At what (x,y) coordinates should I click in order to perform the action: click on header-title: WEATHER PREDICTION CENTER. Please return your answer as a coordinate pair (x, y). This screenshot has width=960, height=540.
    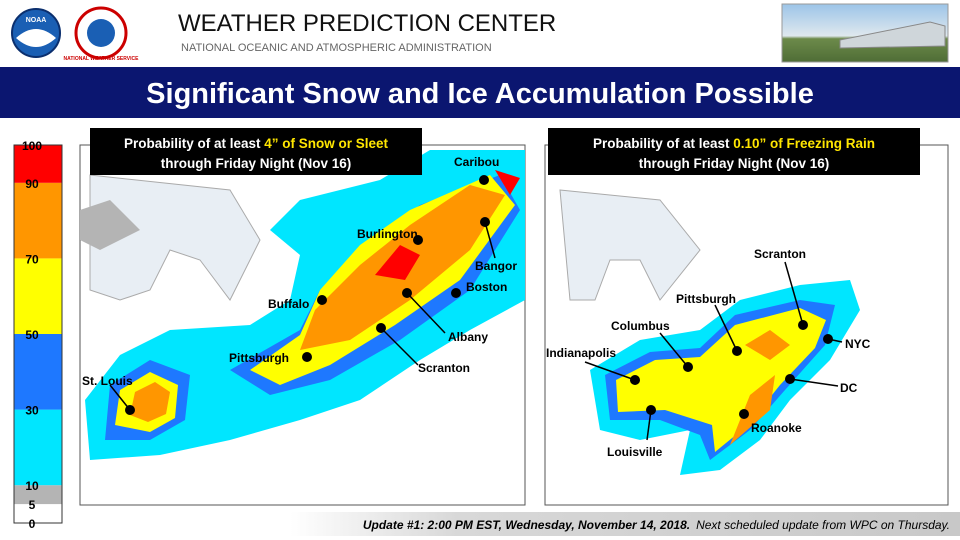
    Looking at the image, I should click on (367, 23).